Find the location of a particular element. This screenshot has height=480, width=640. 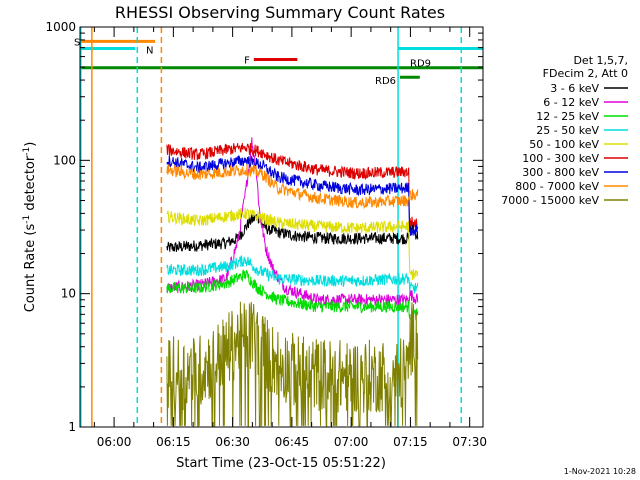

flag-label: N is located at coordinates (149, 50).